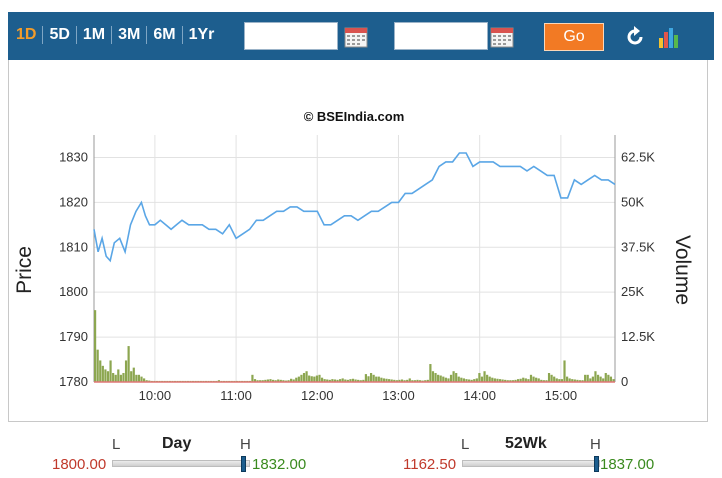  I want to click on refresh-icon, so click(635, 37).